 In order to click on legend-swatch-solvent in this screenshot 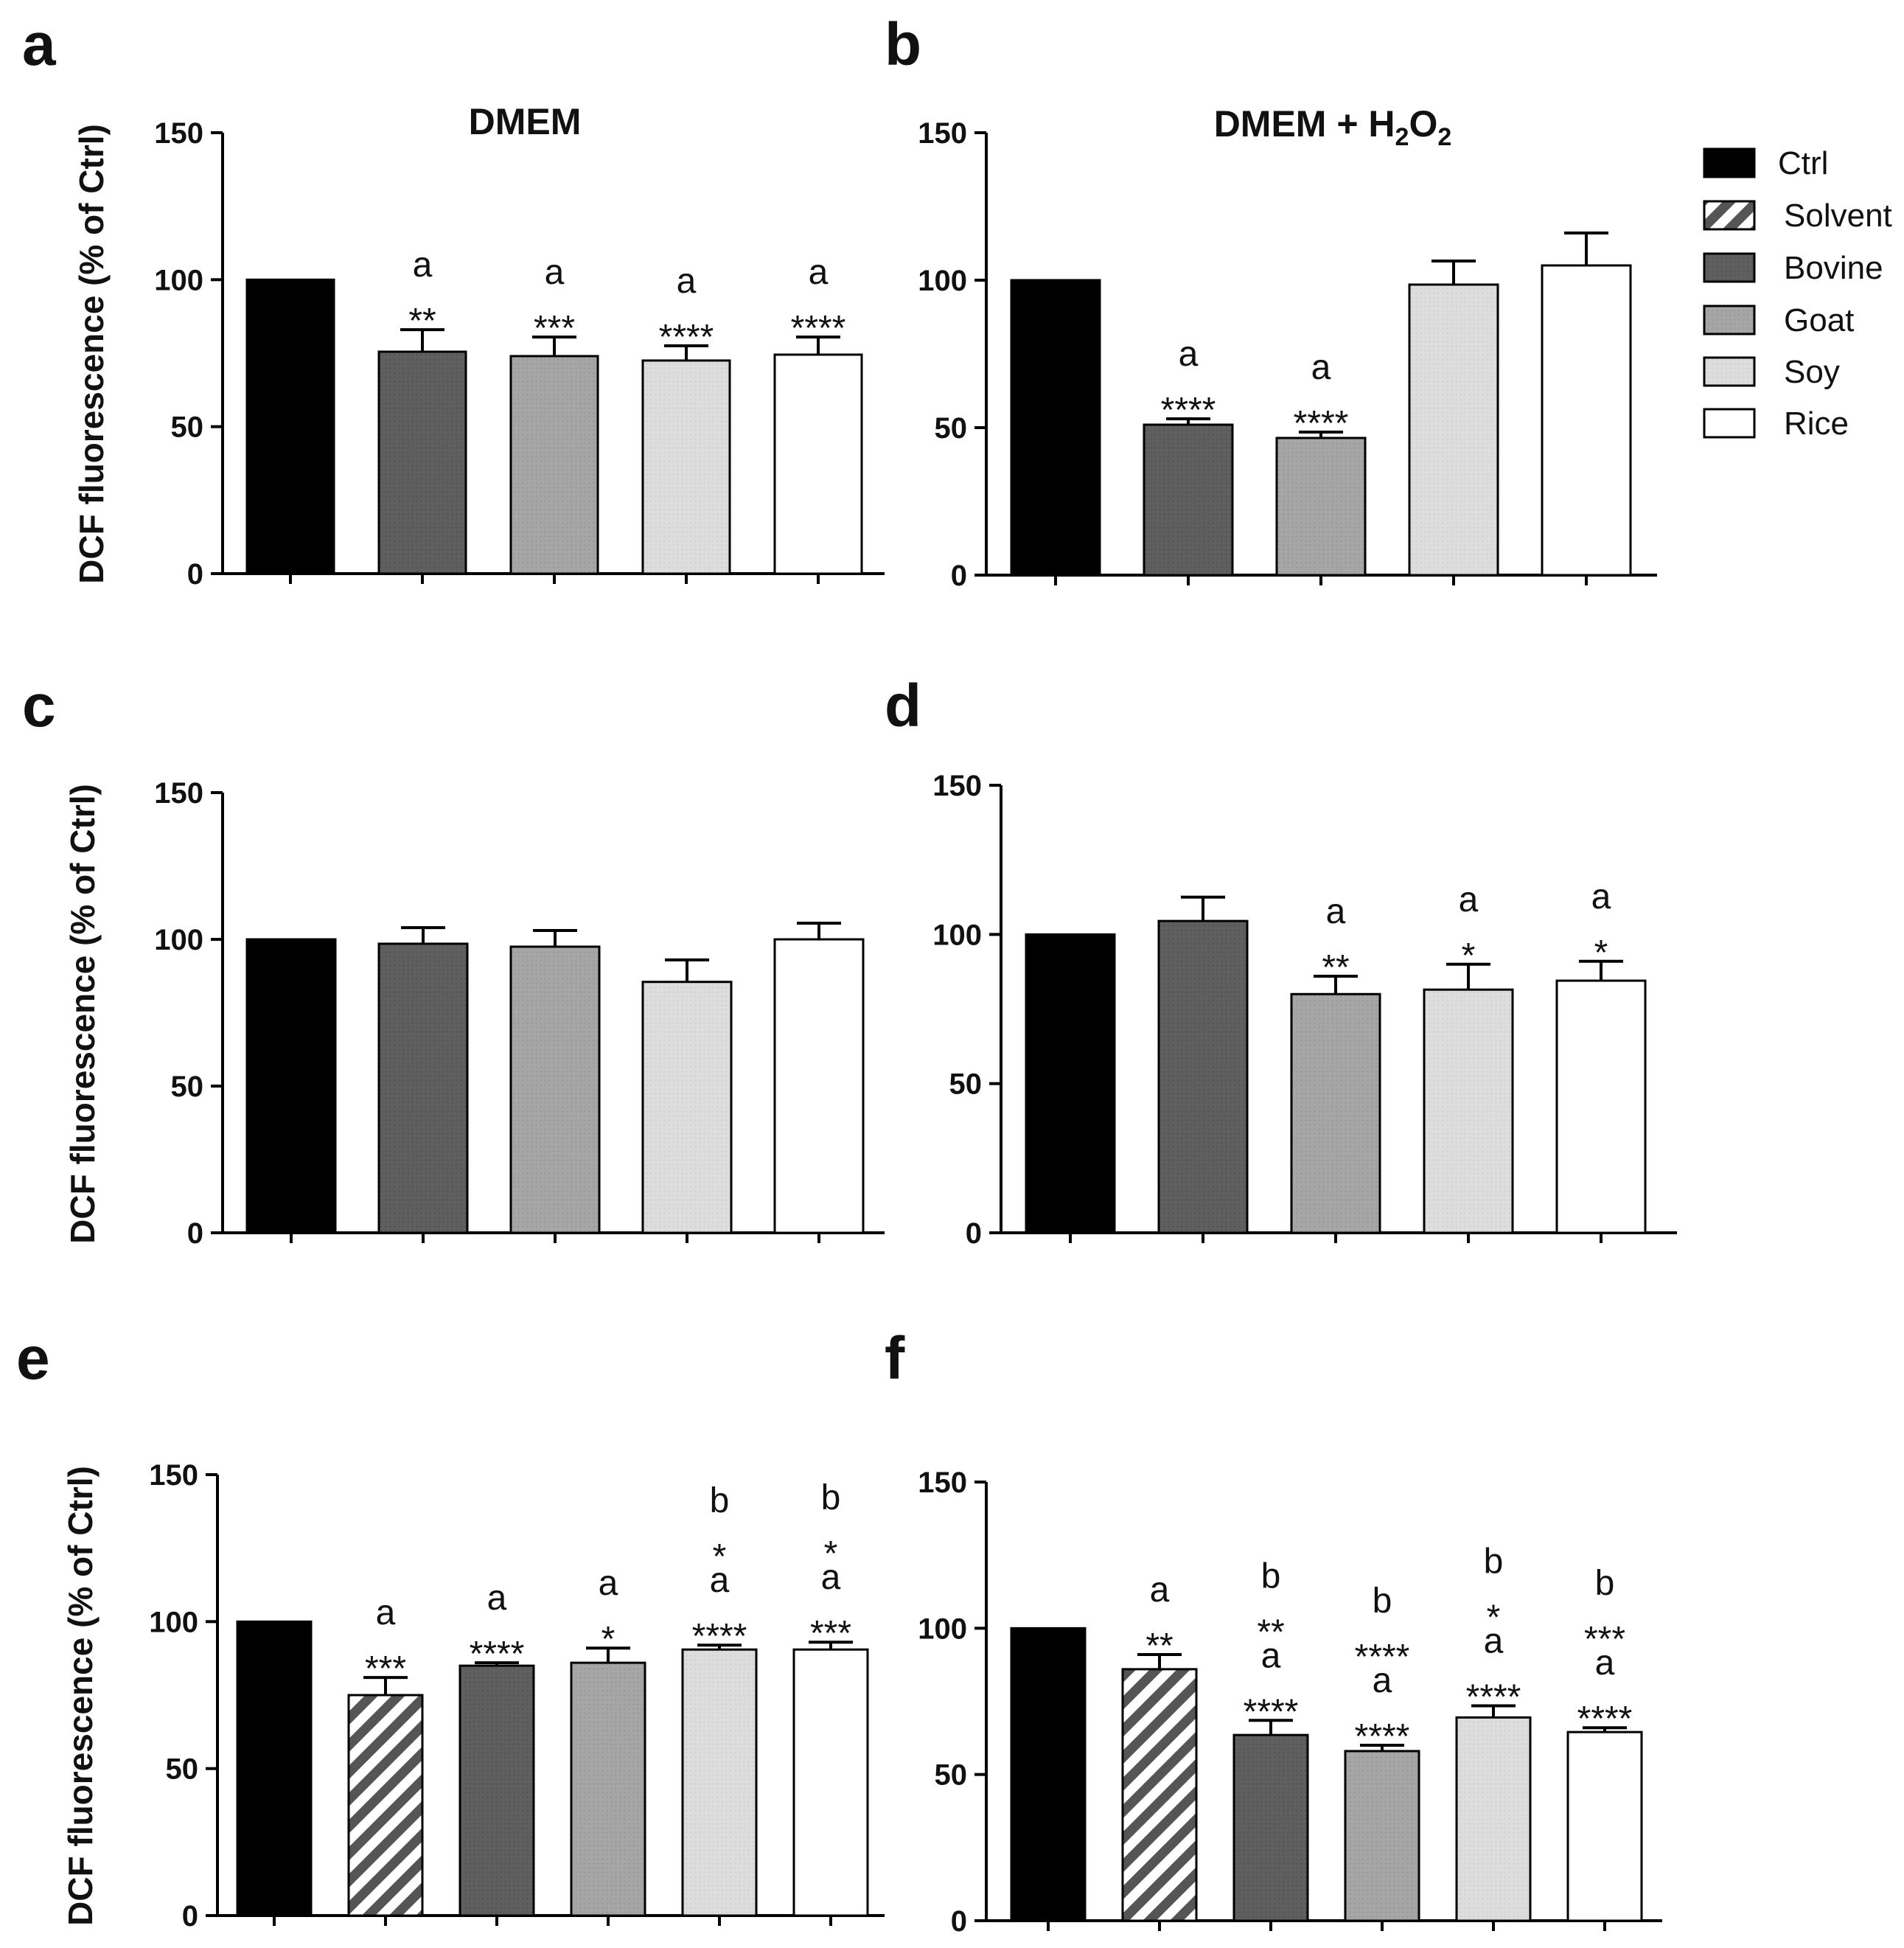, I will do `click(1730, 216)`.